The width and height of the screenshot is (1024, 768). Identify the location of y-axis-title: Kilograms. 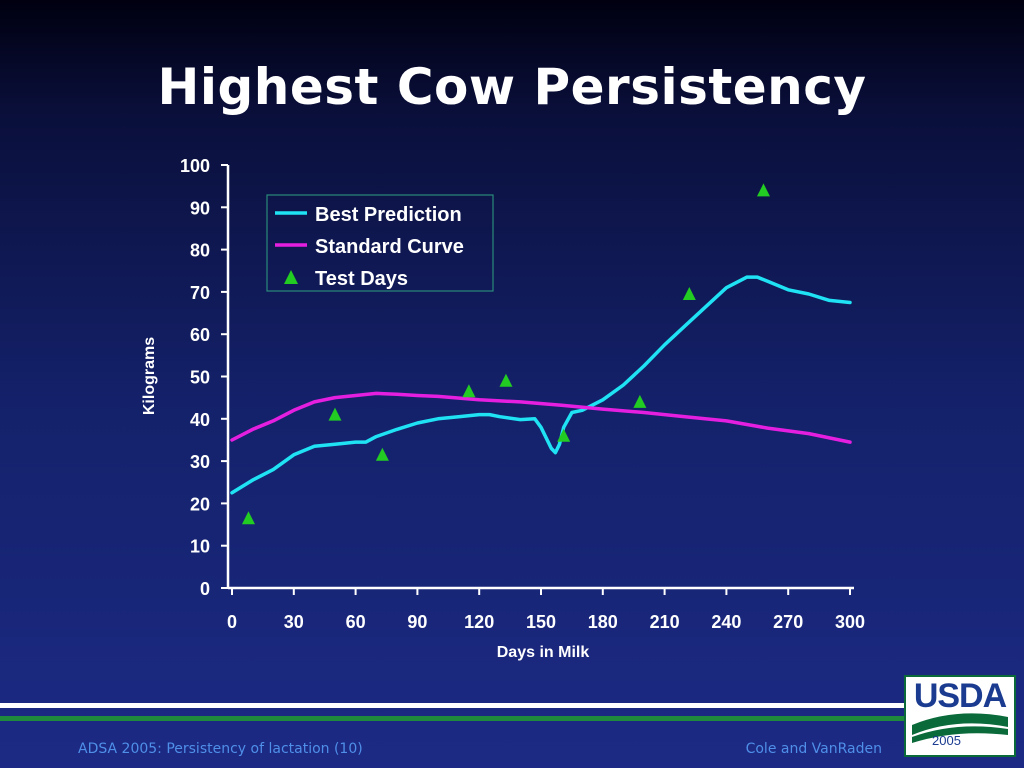
(149, 376).